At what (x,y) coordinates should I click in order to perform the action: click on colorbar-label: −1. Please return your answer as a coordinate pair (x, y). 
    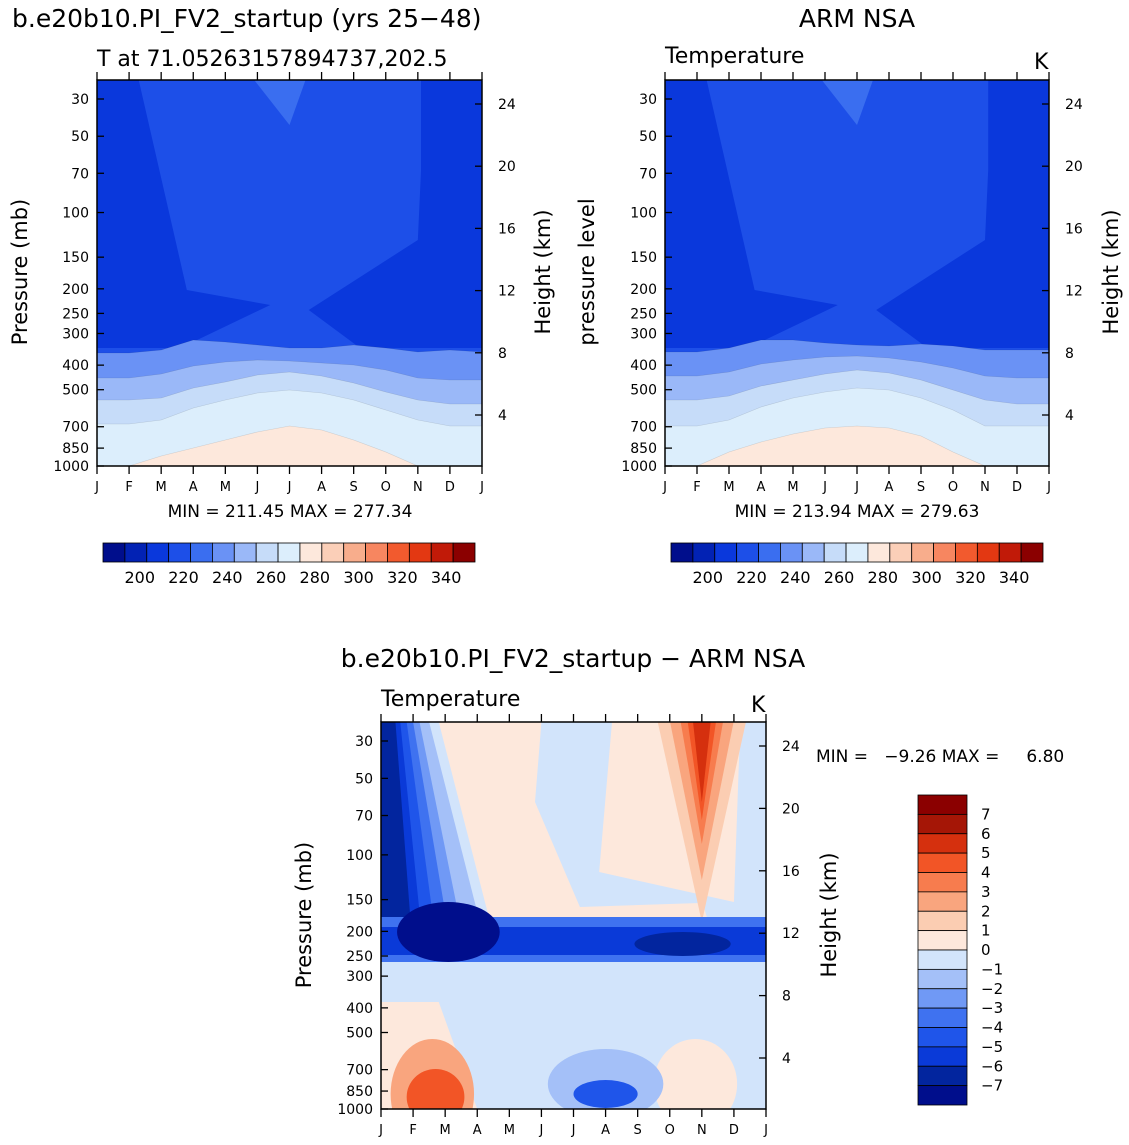
    Looking at the image, I should click on (992, 969).